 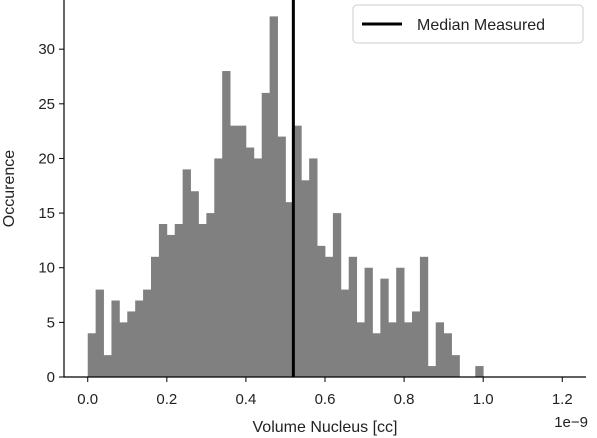 I want to click on legend-label-median: Median Measured, so click(x=481, y=25).